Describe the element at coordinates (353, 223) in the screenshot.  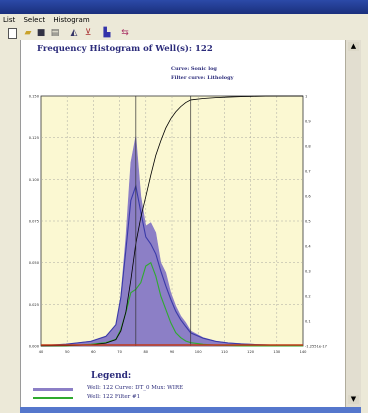
I see `vertical-scrollbar: ▲ ▼` at that location.